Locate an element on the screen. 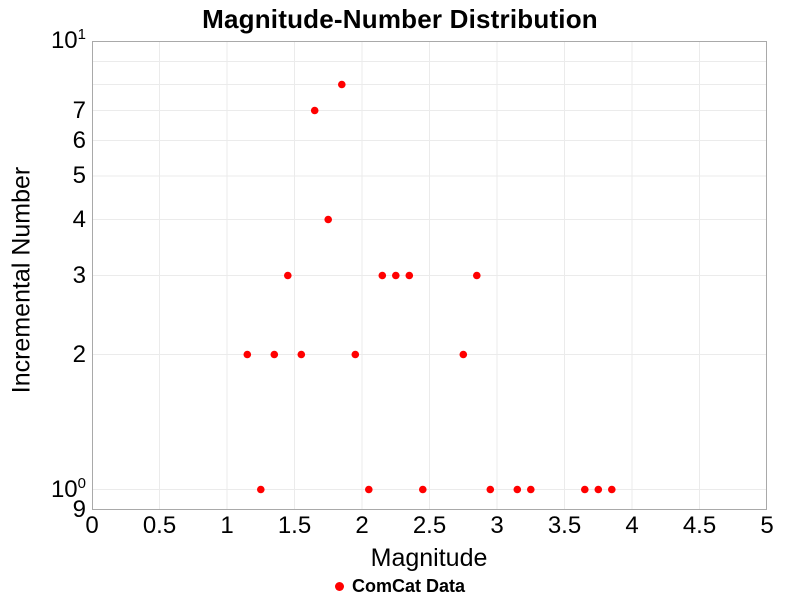 This screenshot has height=600, width=800. y-tick-label: 7 is located at coordinates (79, 110).